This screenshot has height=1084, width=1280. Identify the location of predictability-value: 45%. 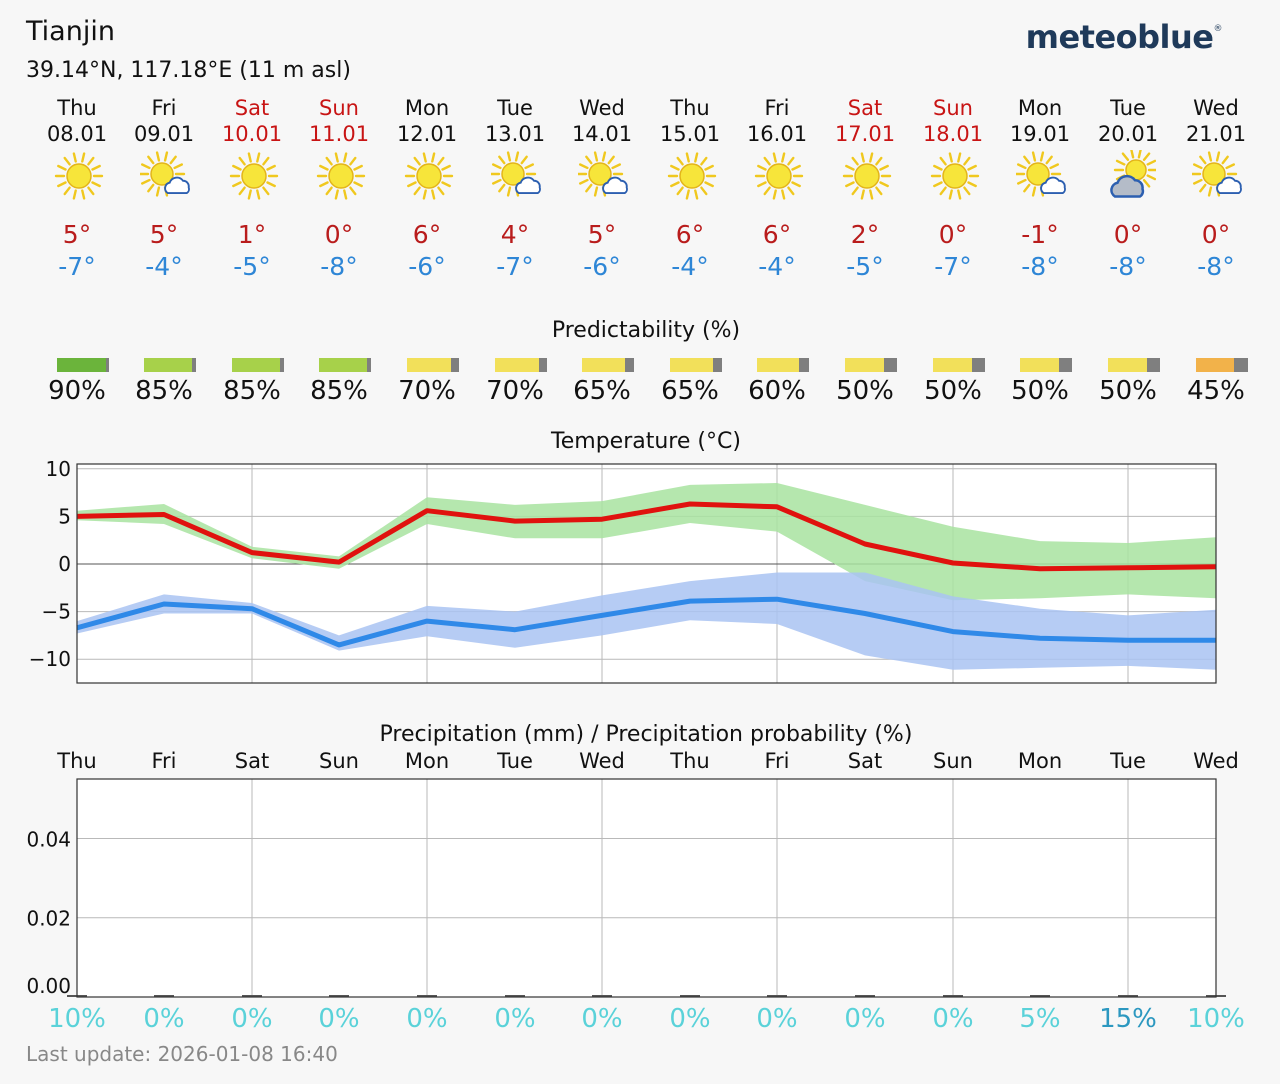
(1216, 391).